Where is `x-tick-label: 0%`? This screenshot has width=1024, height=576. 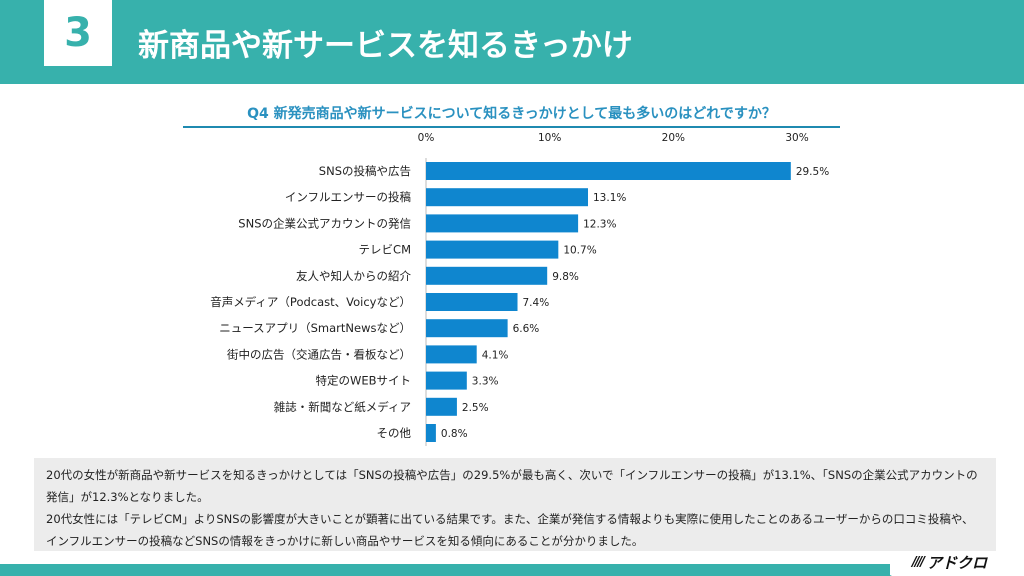 x-tick-label: 0% is located at coordinates (426, 138).